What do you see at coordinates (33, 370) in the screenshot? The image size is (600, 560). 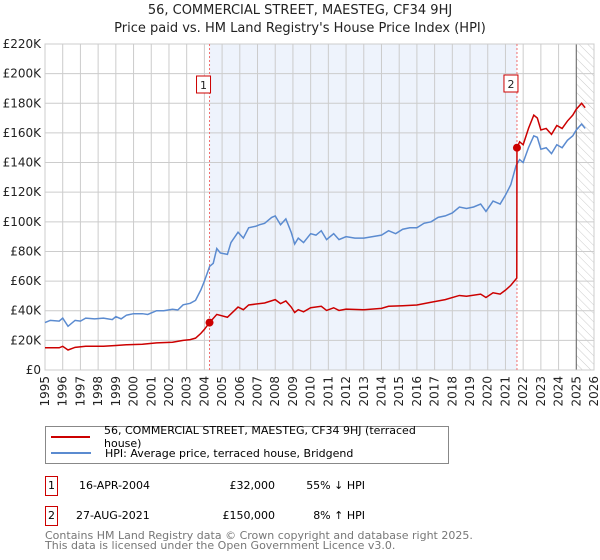 I see `y-tick-label: £0` at bounding box center [33, 370].